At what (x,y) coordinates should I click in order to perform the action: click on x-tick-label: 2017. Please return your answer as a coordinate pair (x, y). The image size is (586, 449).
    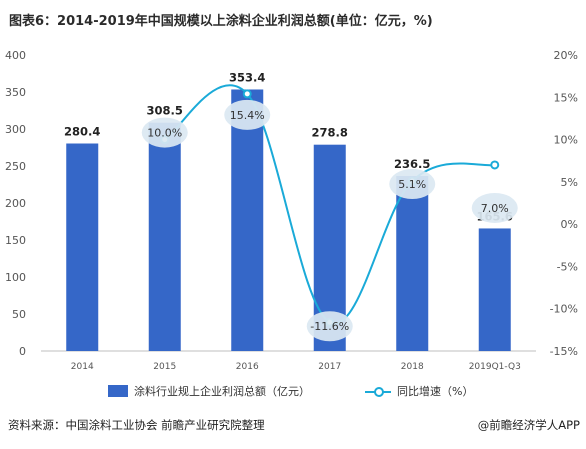
    Looking at the image, I should click on (329, 367).